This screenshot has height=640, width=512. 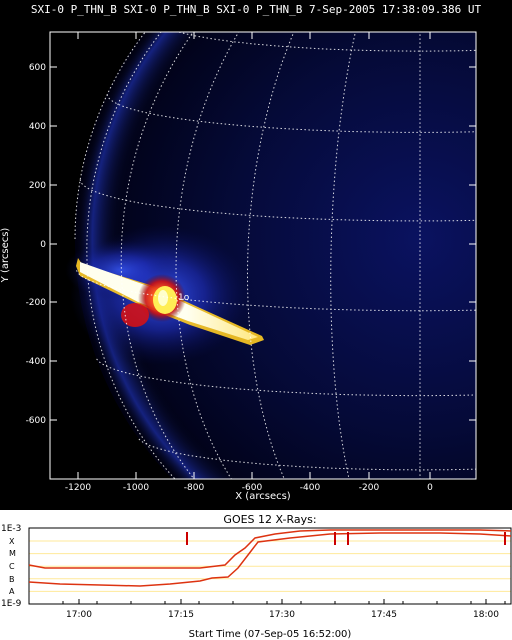 What do you see at coordinates (37, 68) in the screenshot?
I see `y-tick-label: 600` at bounding box center [37, 68].